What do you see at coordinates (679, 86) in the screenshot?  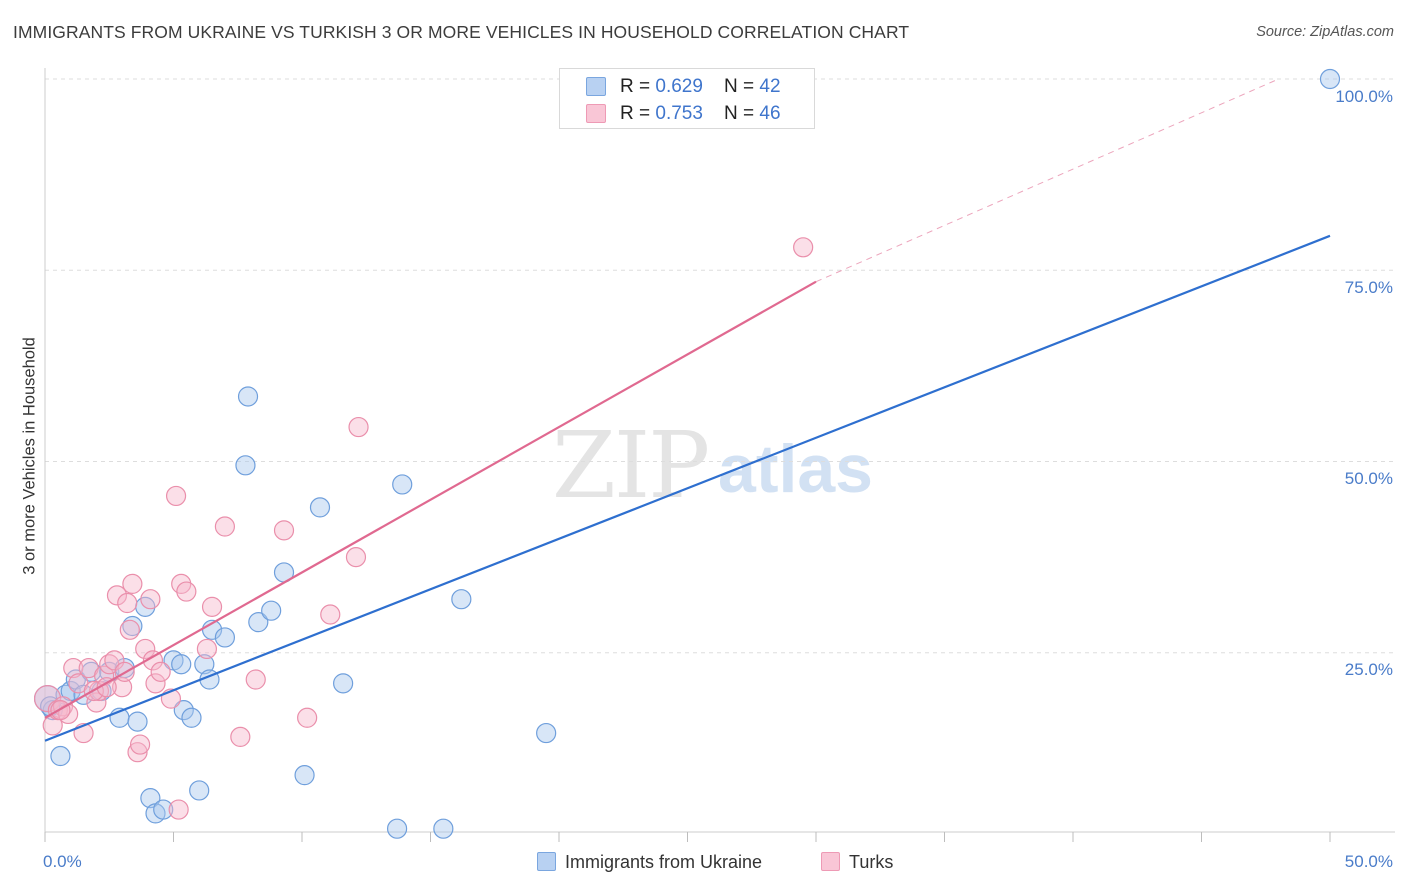 I see `legend-r-value: 0.629` at bounding box center [679, 86].